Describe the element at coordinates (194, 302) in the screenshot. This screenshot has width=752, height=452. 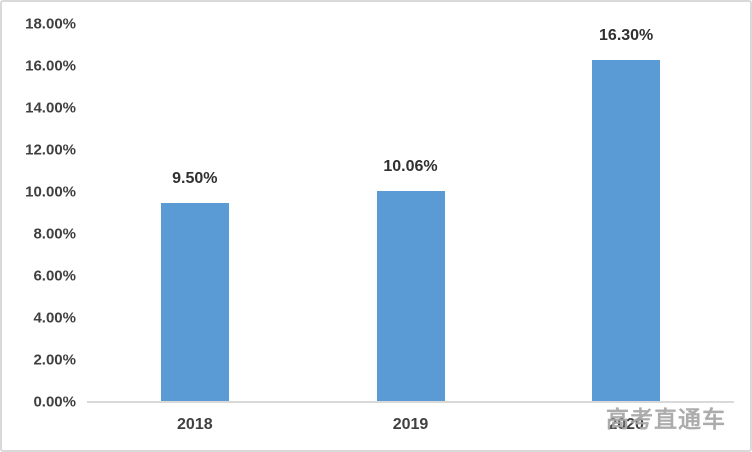
I see `bar-2018` at that location.